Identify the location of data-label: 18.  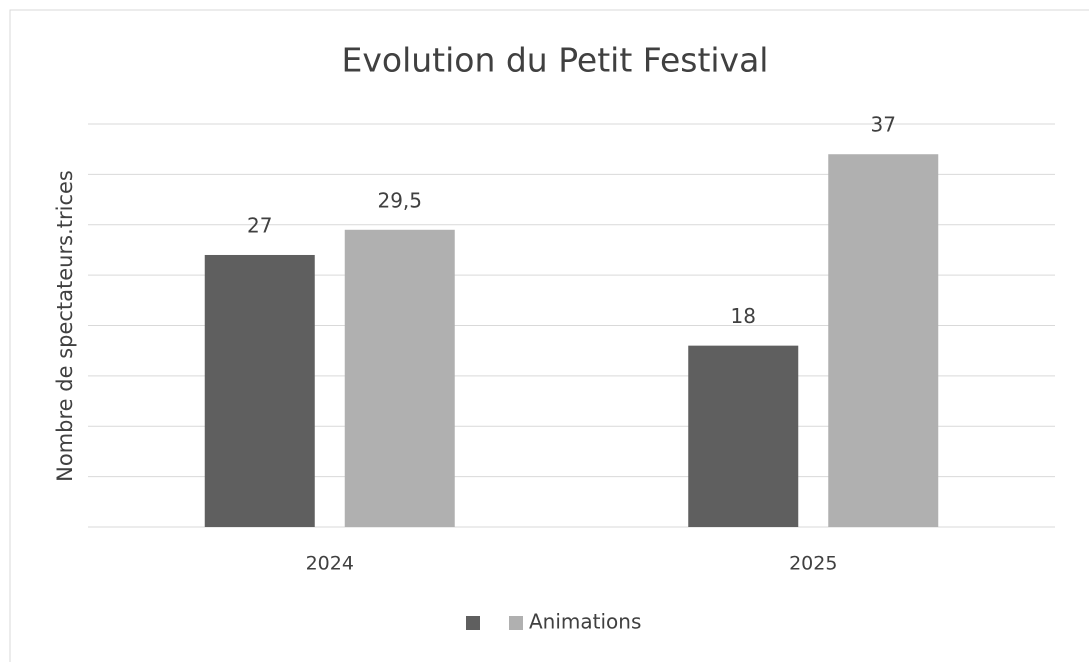
(743, 316).